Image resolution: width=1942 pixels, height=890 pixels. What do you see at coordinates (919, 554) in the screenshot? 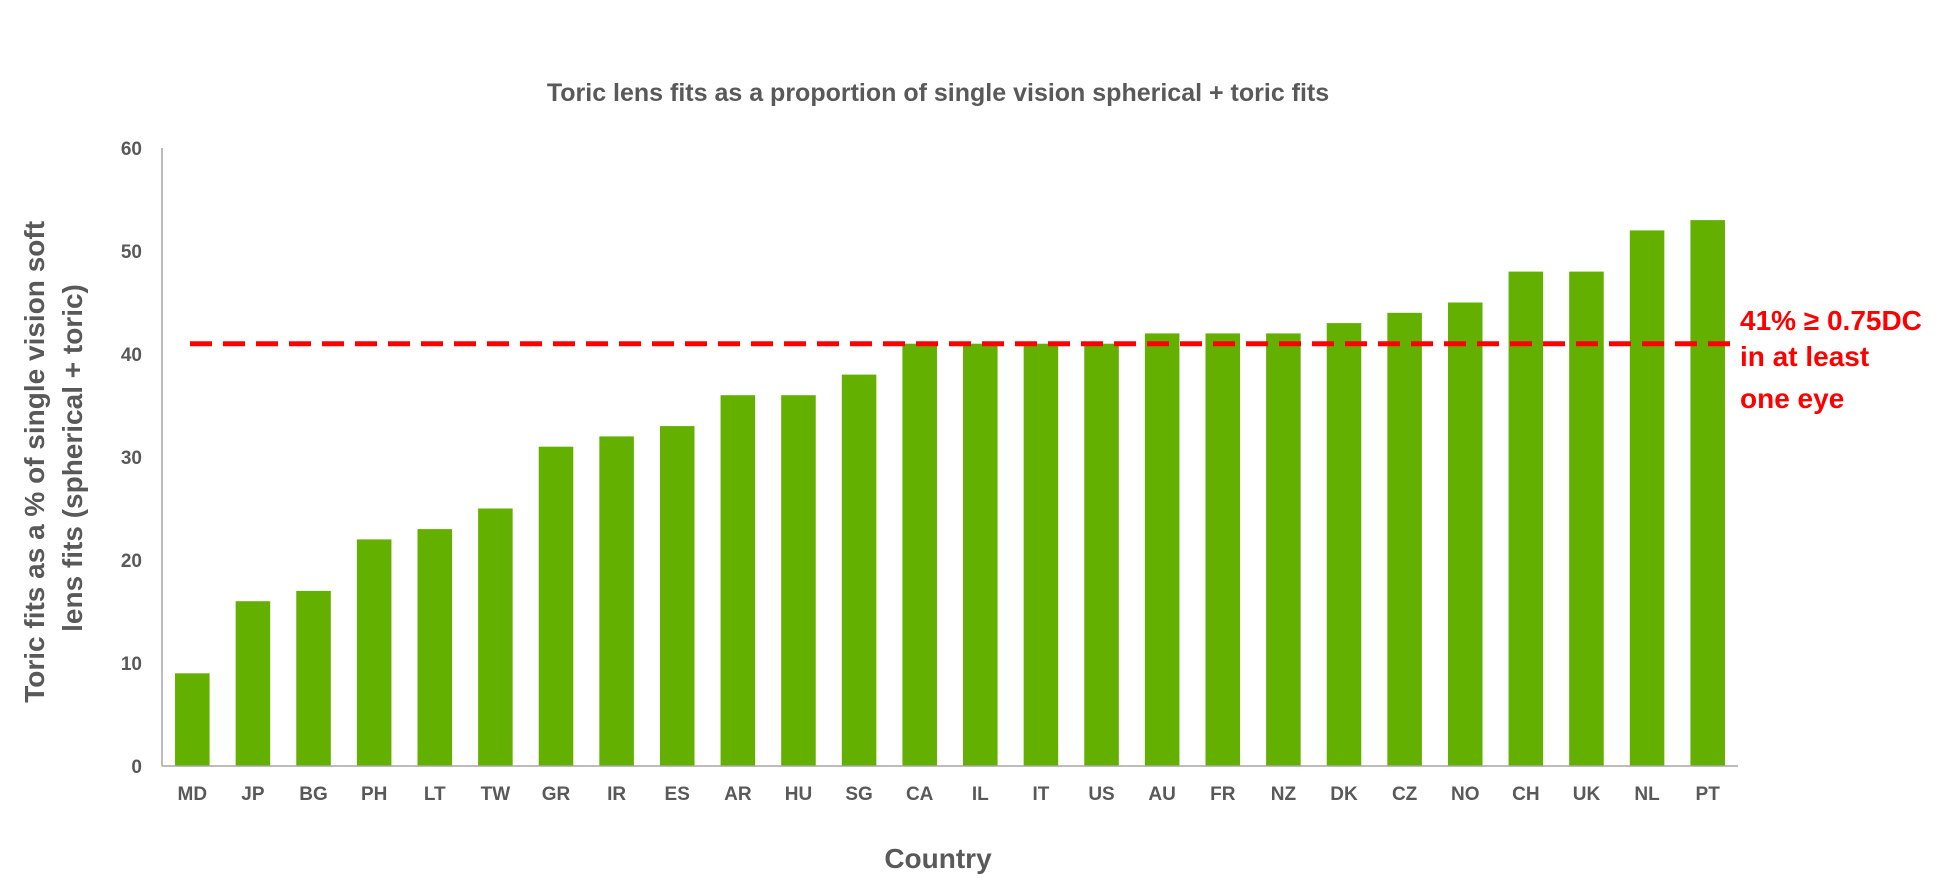
I see `bar-ca` at bounding box center [919, 554].